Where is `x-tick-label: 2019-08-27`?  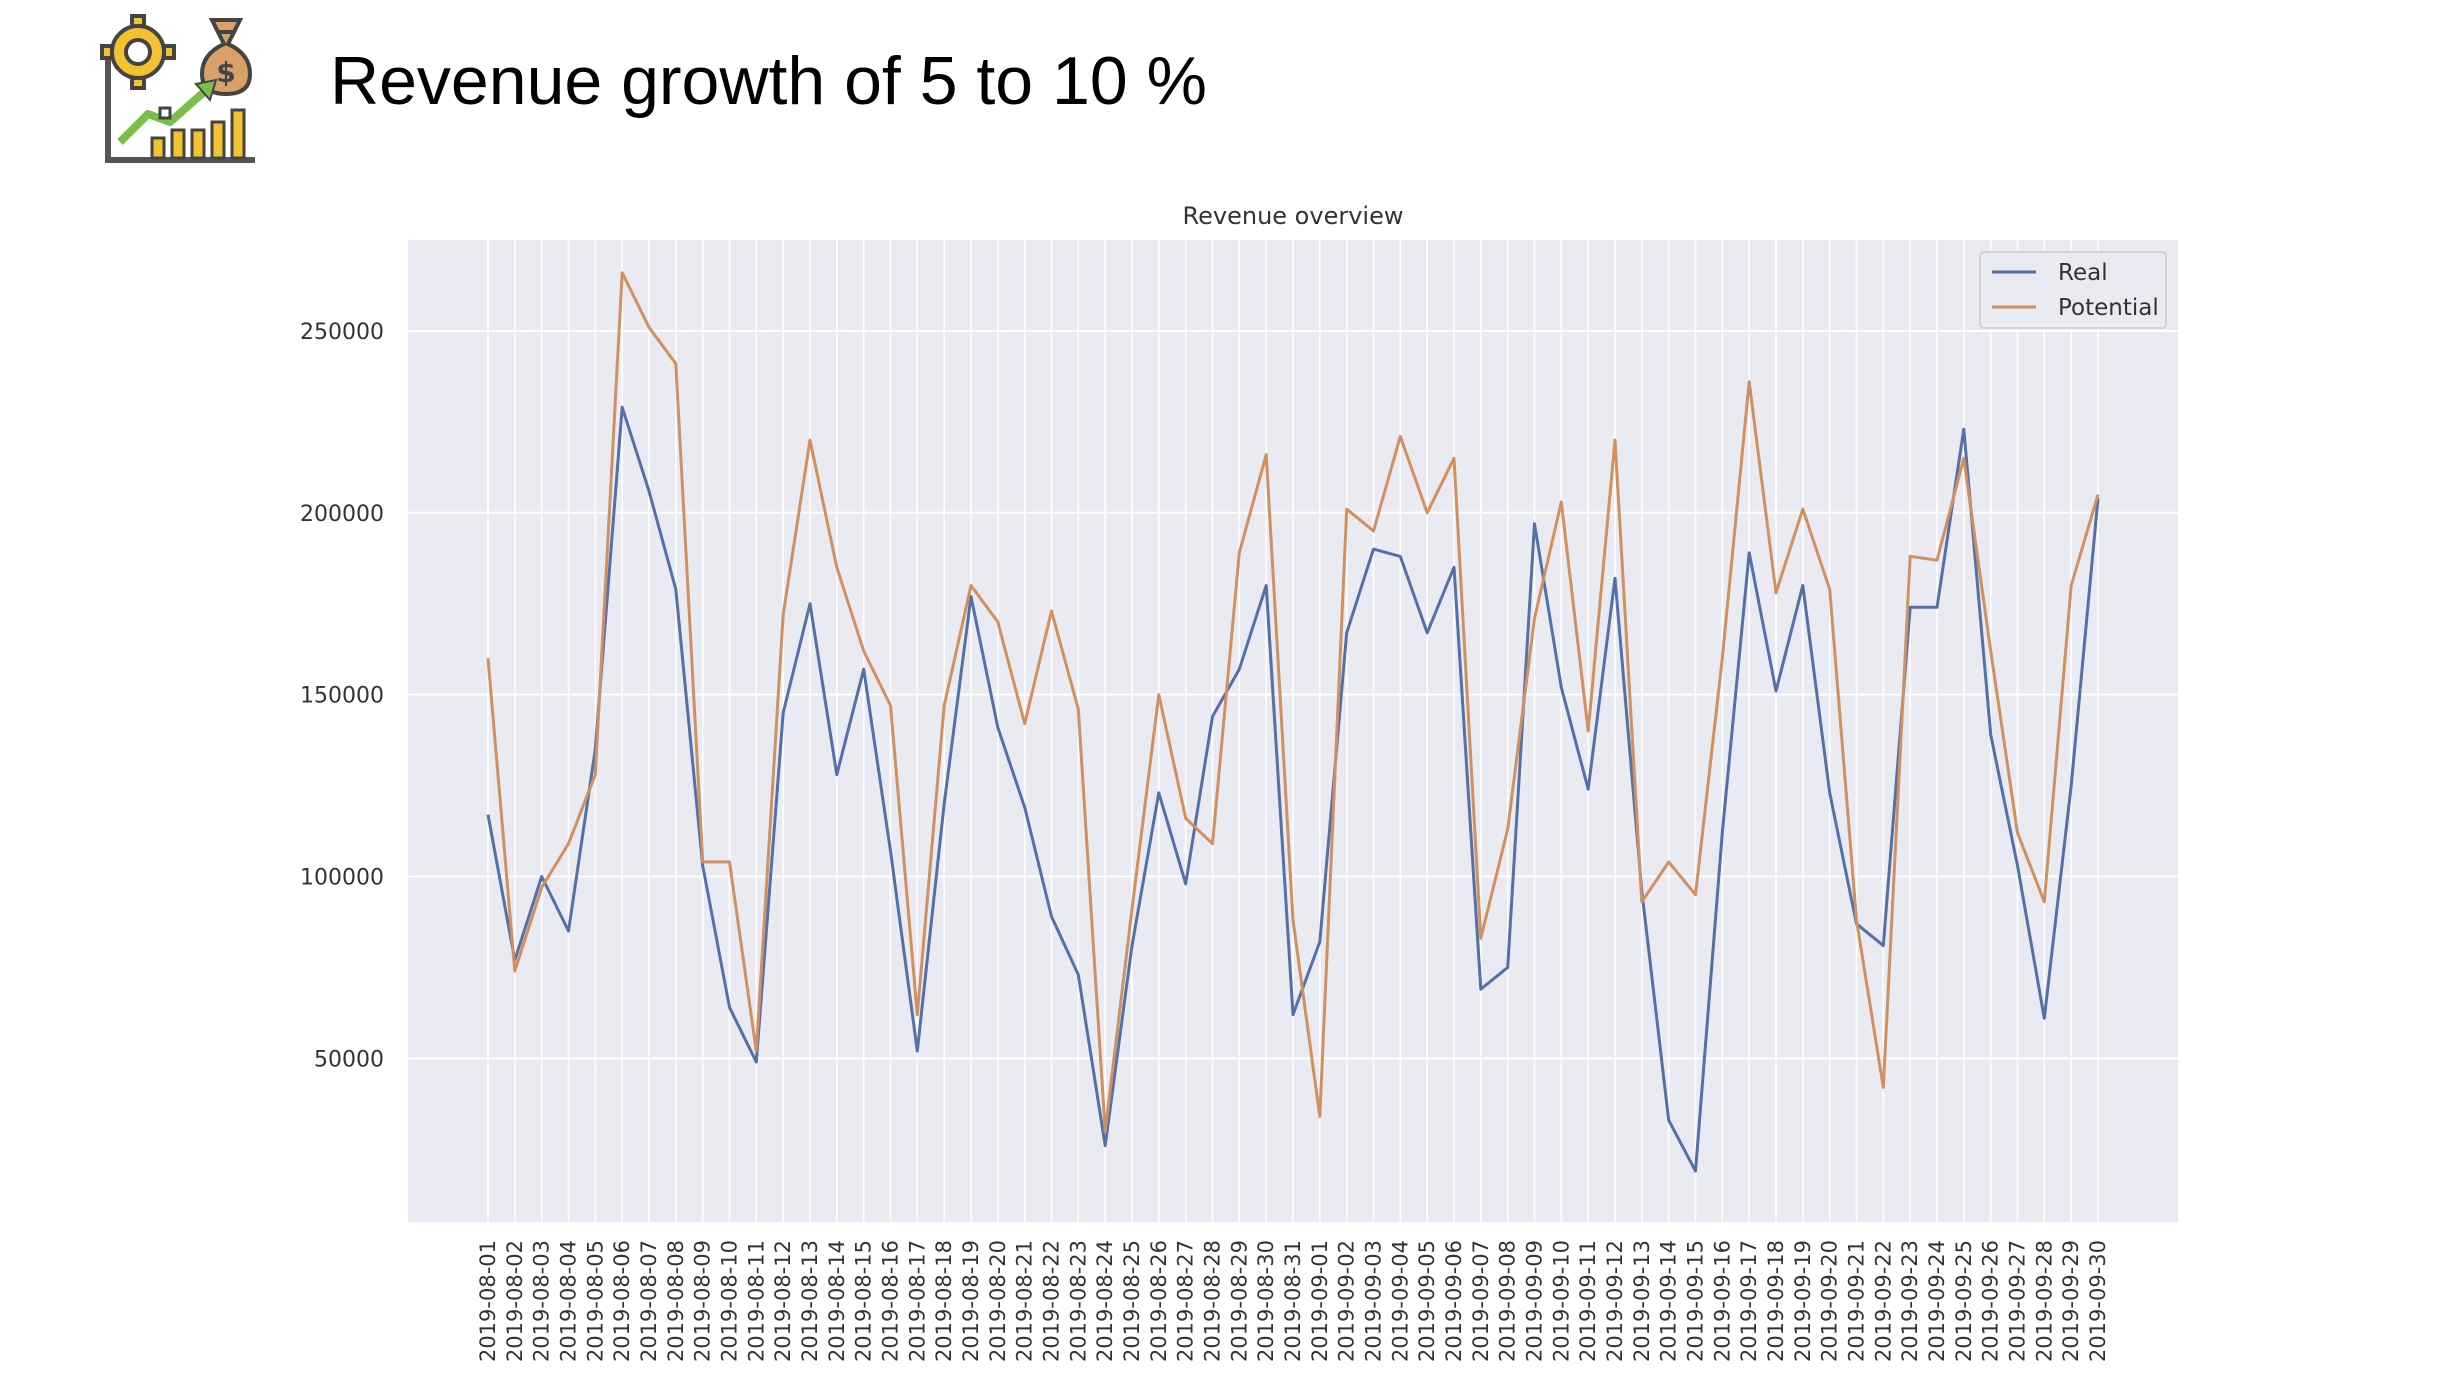 x-tick-label: 2019-08-27 is located at coordinates (1186, 1301).